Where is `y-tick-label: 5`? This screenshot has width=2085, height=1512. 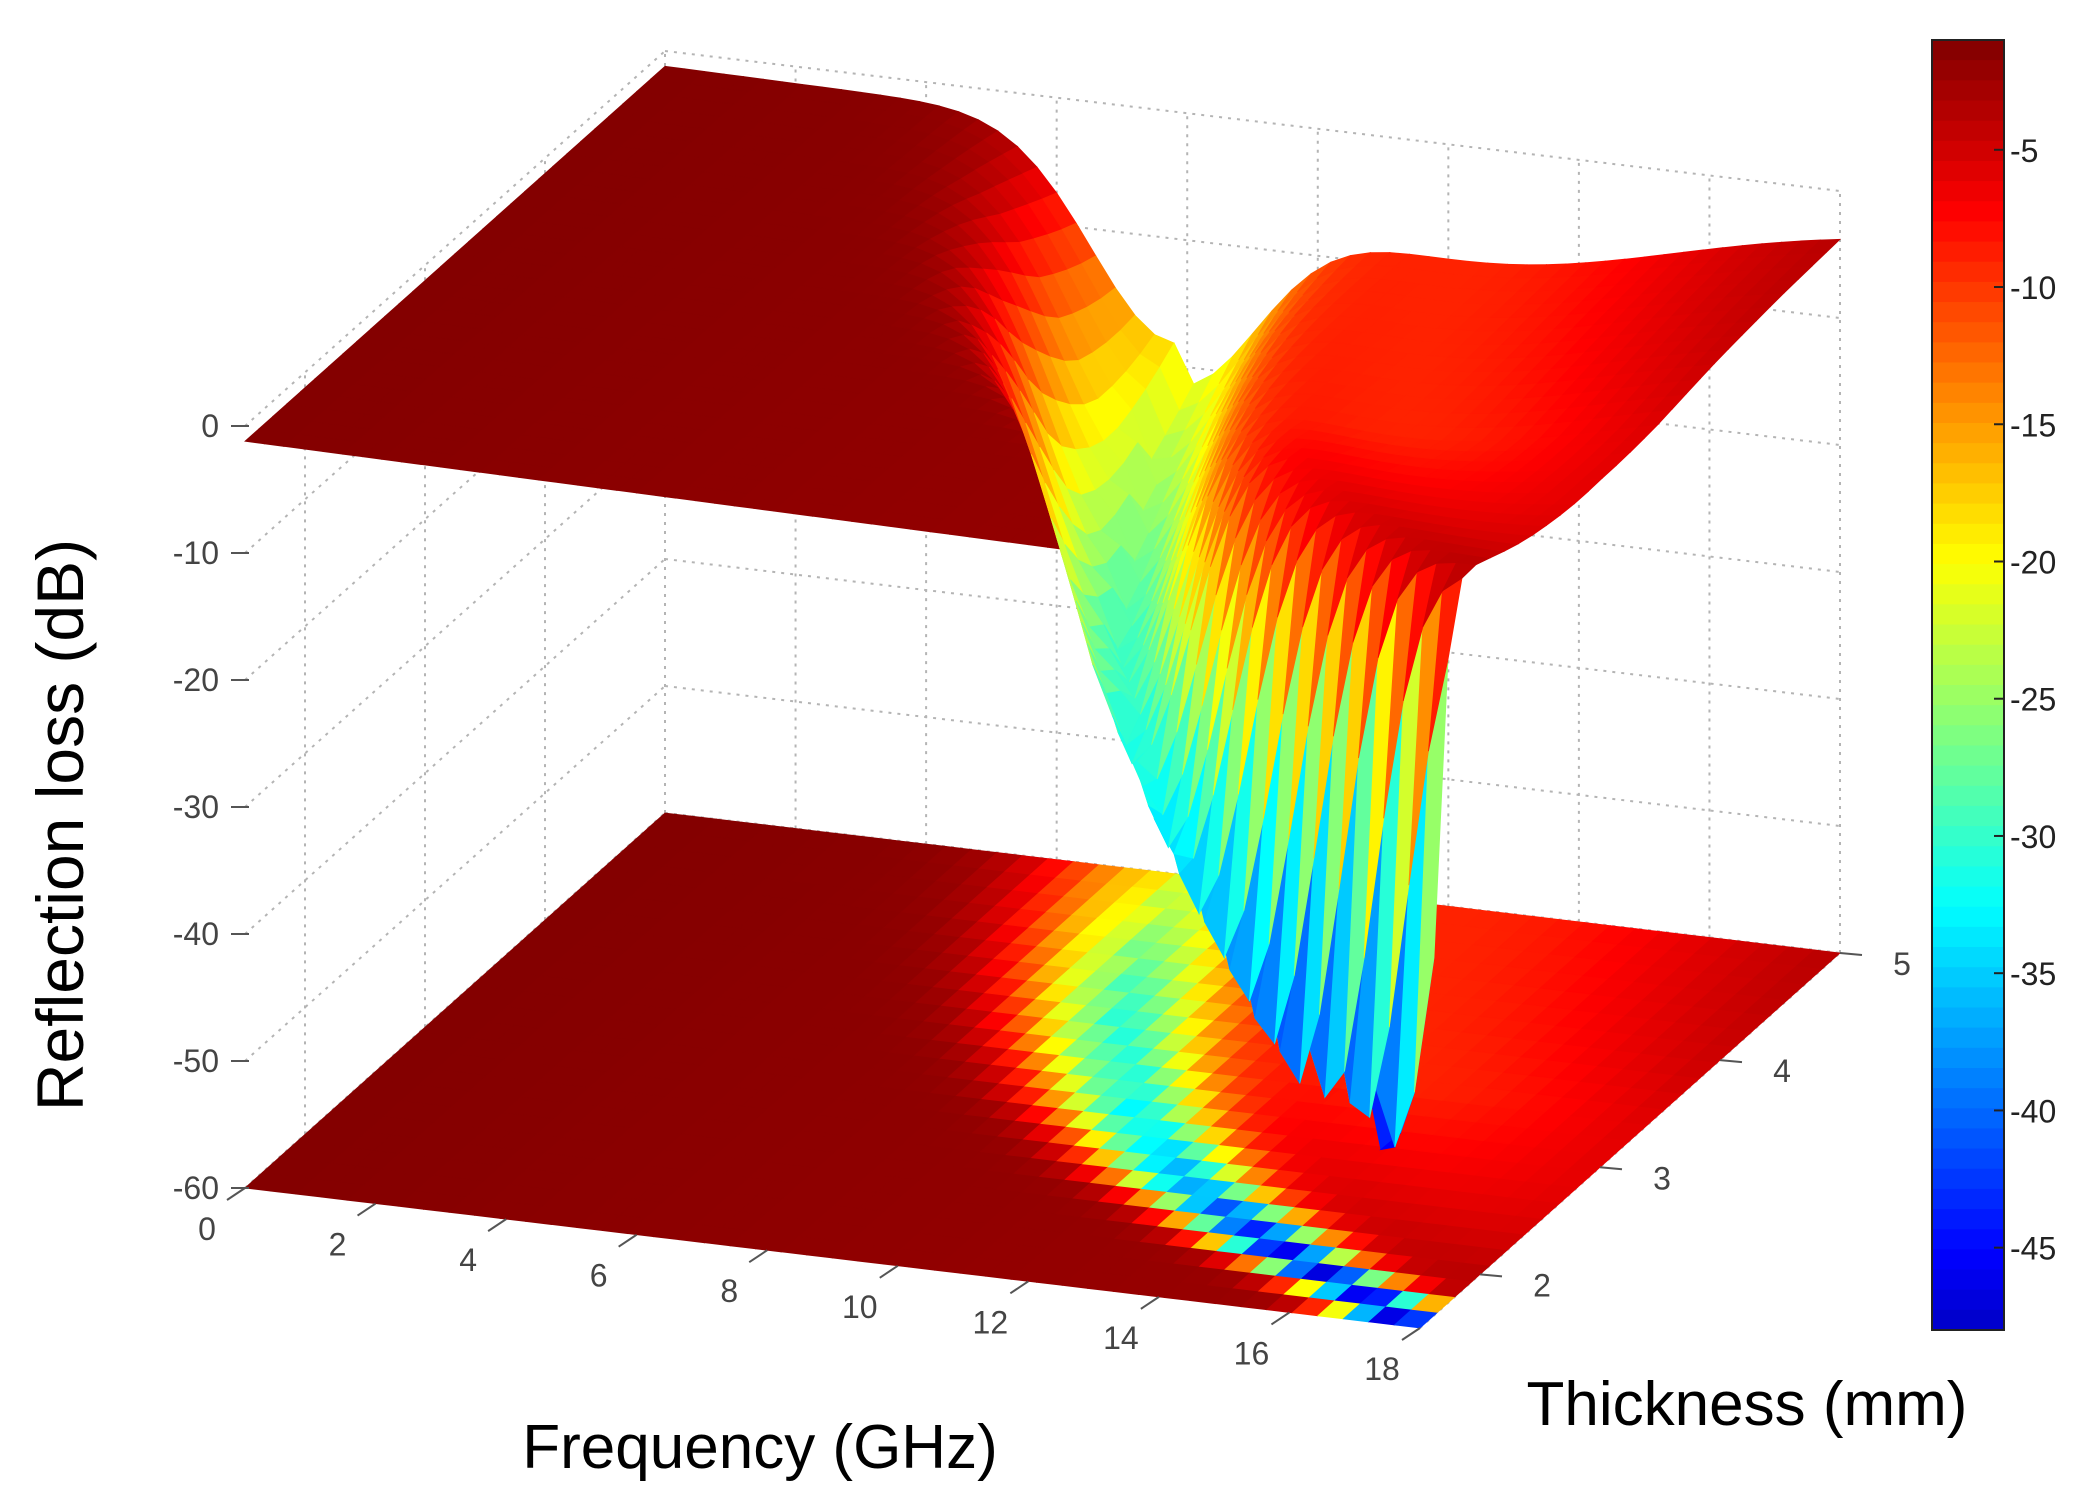 y-tick-label: 5 is located at coordinates (1902, 964).